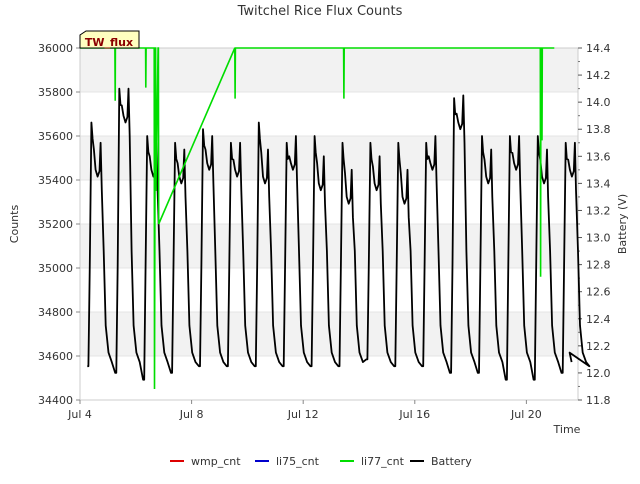  Describe the element at coordinates (55, 312) in the screenshot. I see `y-tick-label: 34800` at that location.